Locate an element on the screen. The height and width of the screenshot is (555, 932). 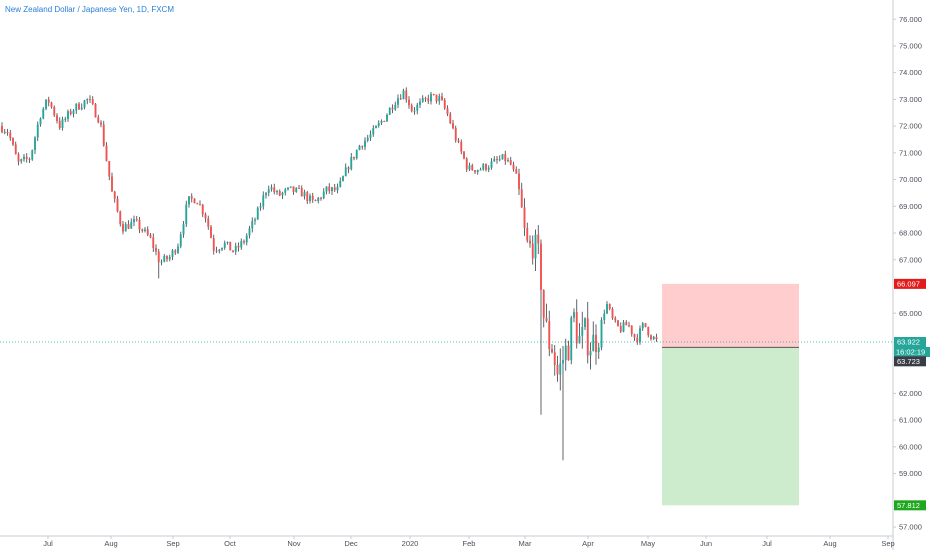
price-tick-label: 65.000 is located at coordinates (910, 313).